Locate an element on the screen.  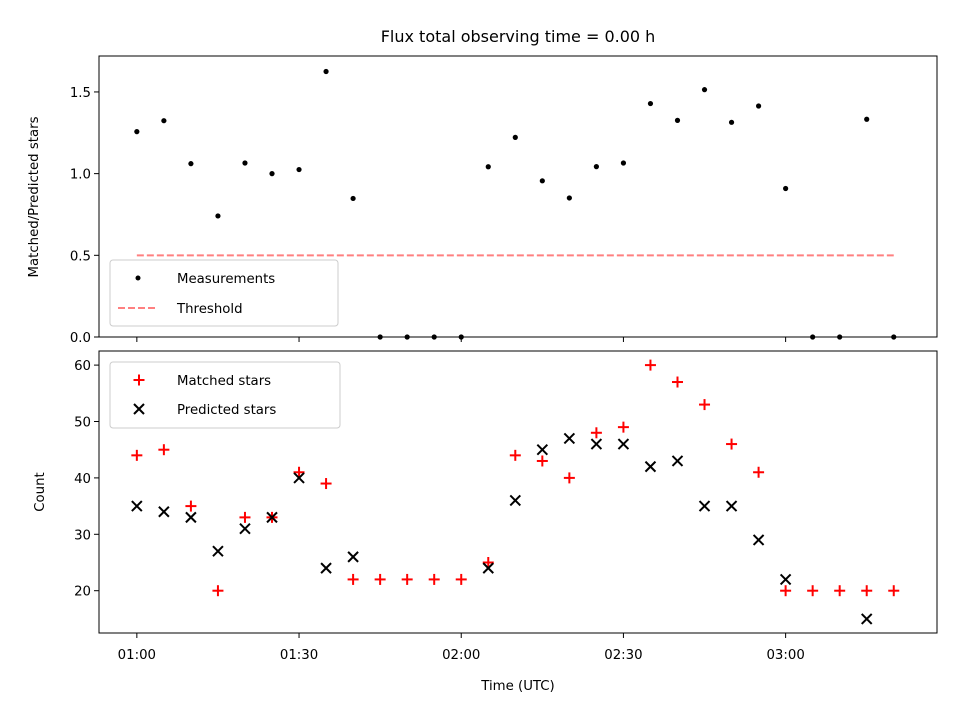
legend-marker-predicted is located at coordinates (139, 409).